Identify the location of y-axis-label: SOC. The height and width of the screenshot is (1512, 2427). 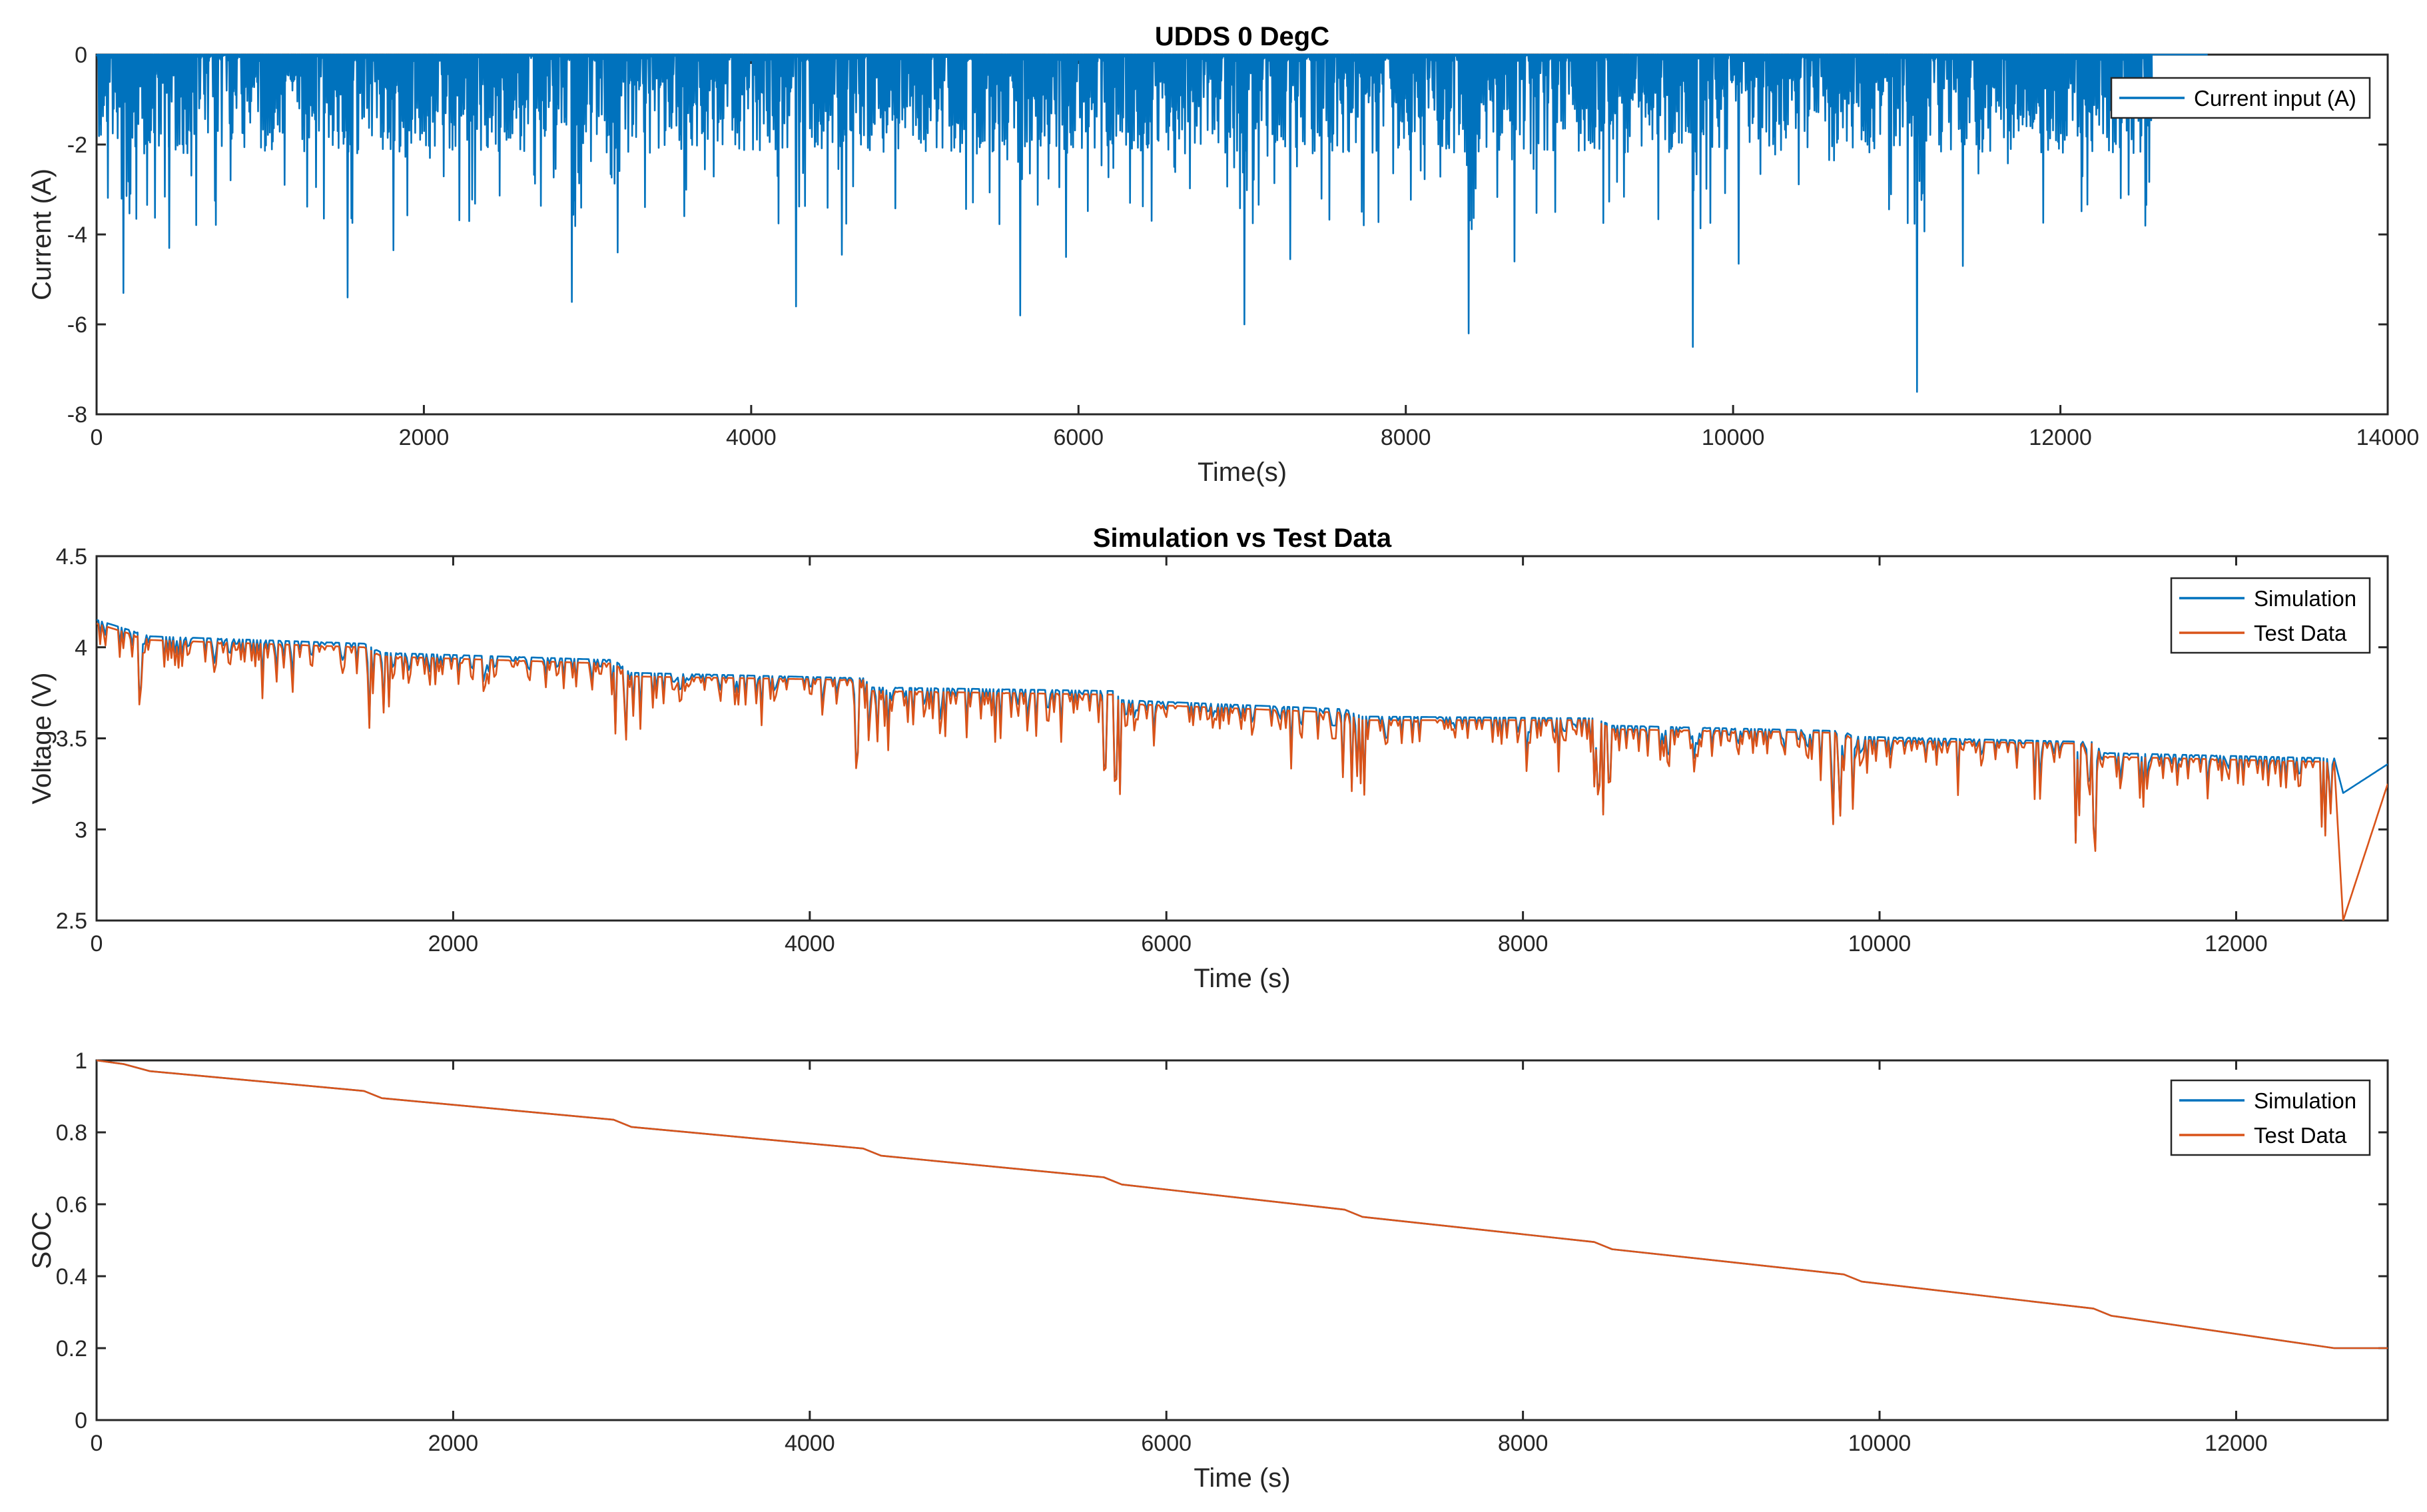
(42, 1241).